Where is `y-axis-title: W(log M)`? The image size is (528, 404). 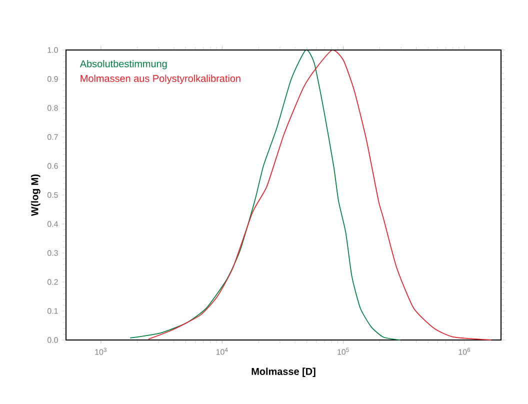
y-axis-title: W(log M) is located at coordinates (35, 195).